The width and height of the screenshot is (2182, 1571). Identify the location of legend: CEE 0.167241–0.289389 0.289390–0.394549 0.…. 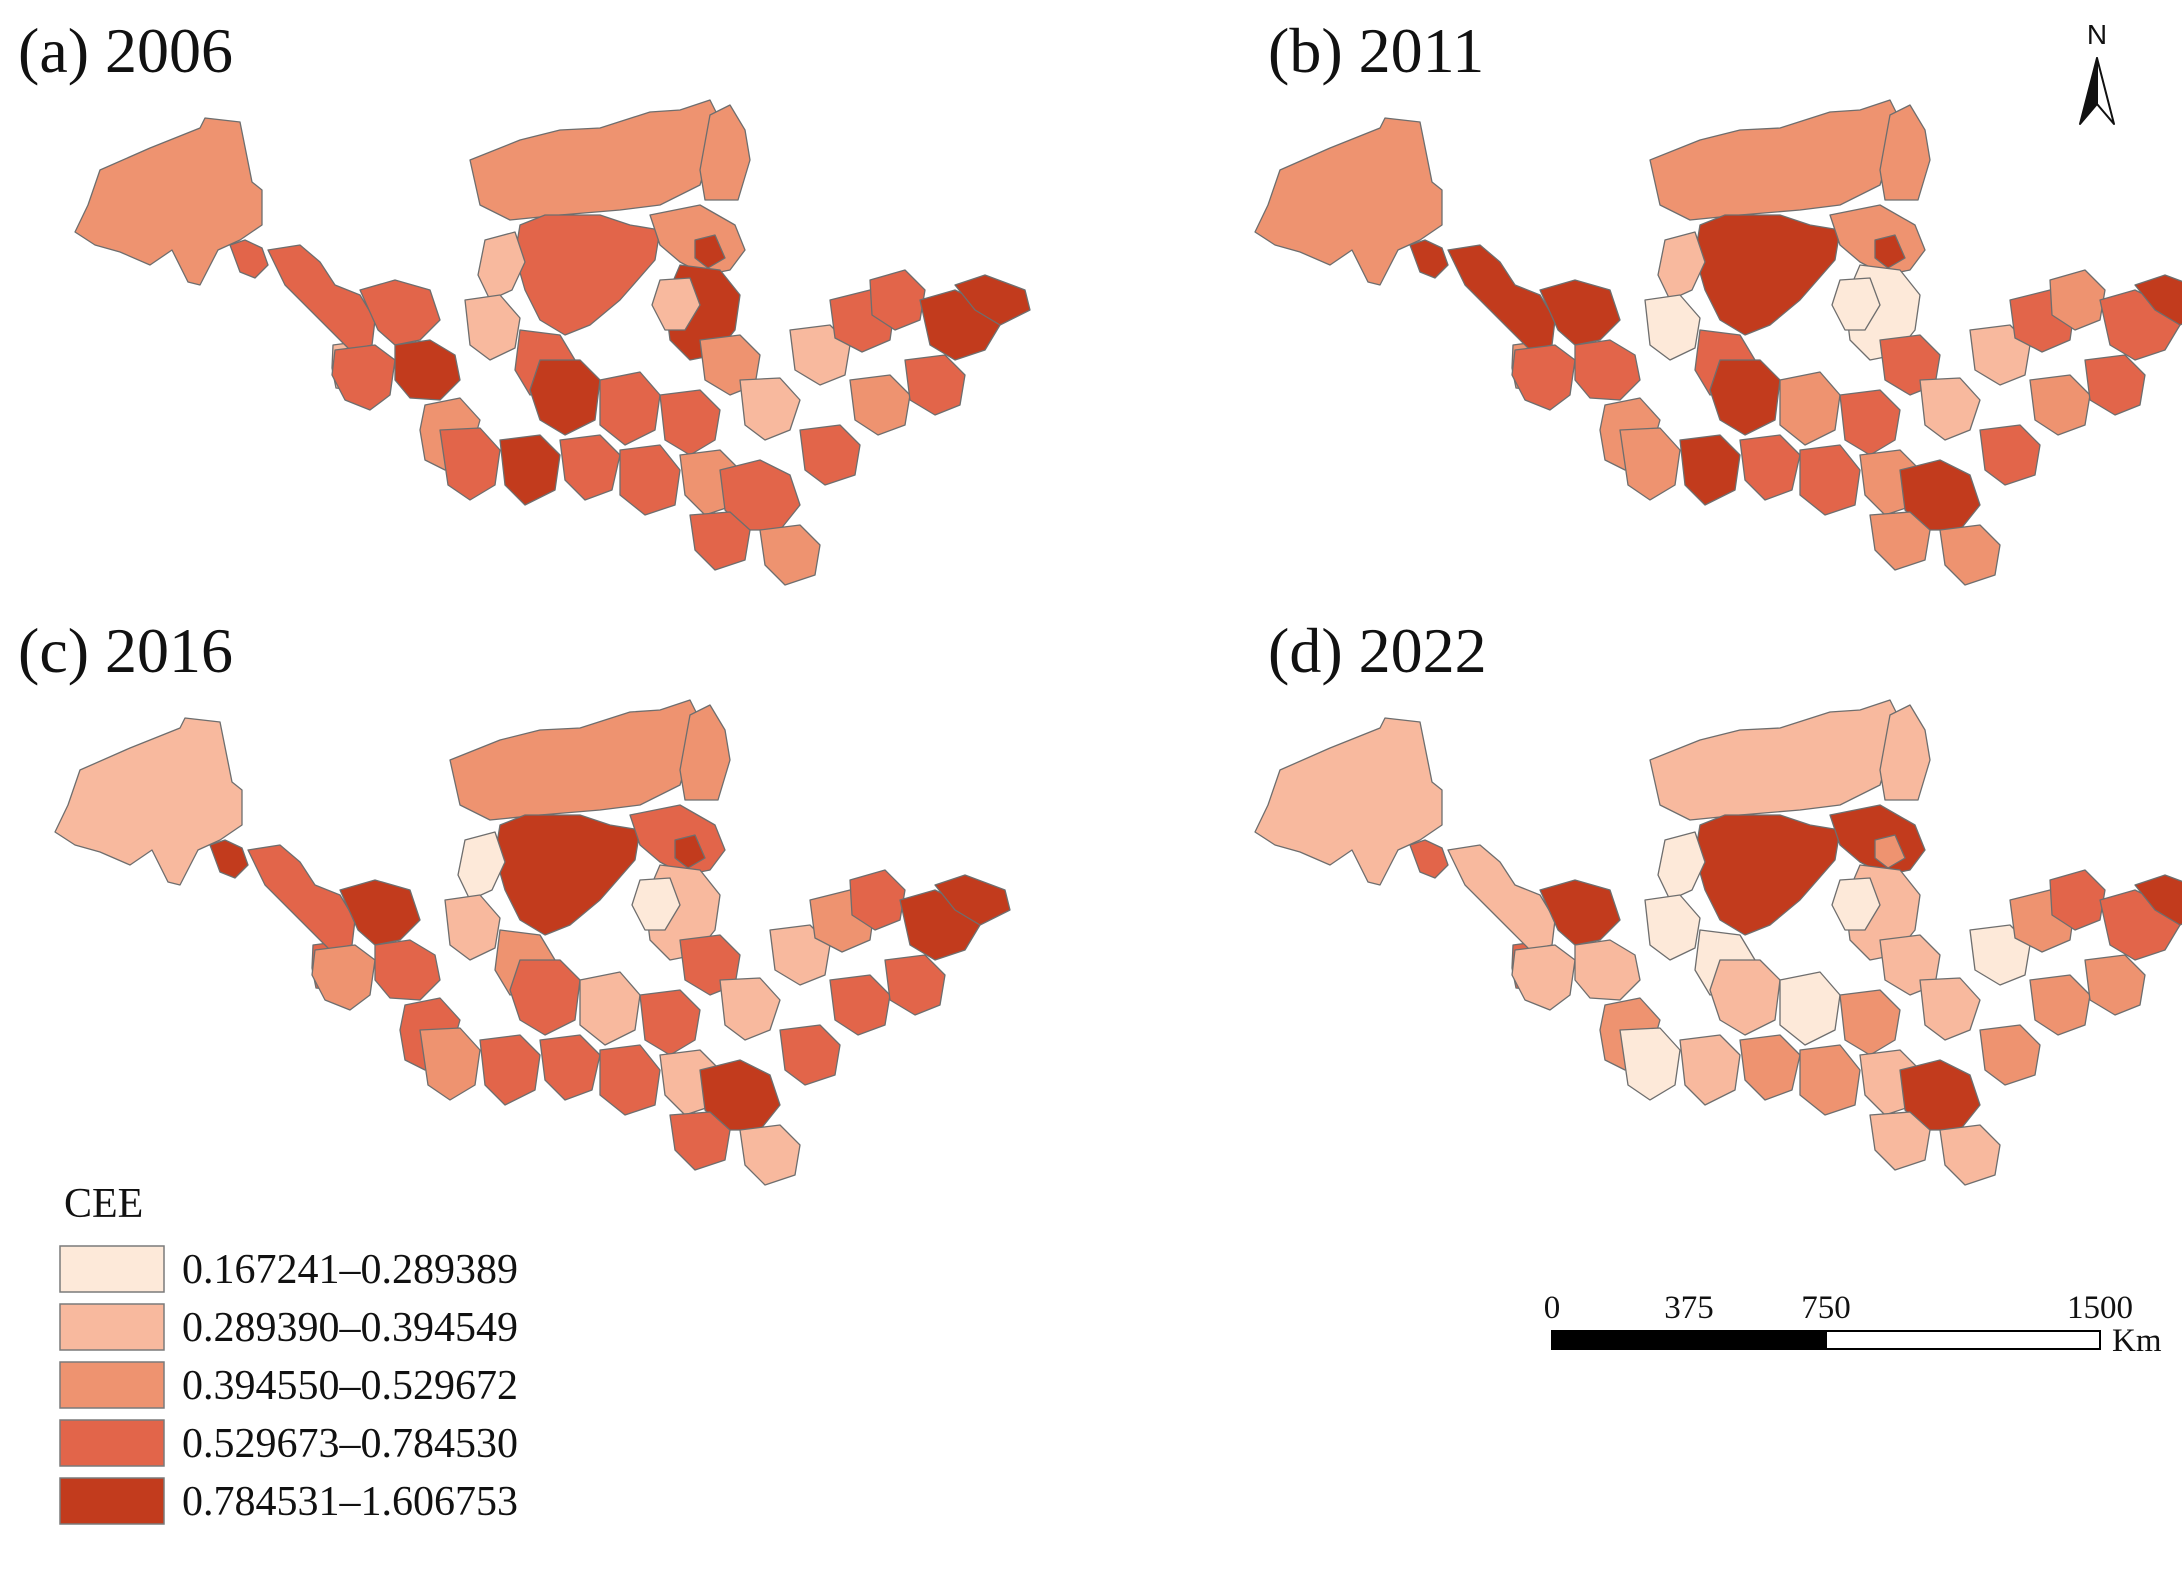
(288, 1353).